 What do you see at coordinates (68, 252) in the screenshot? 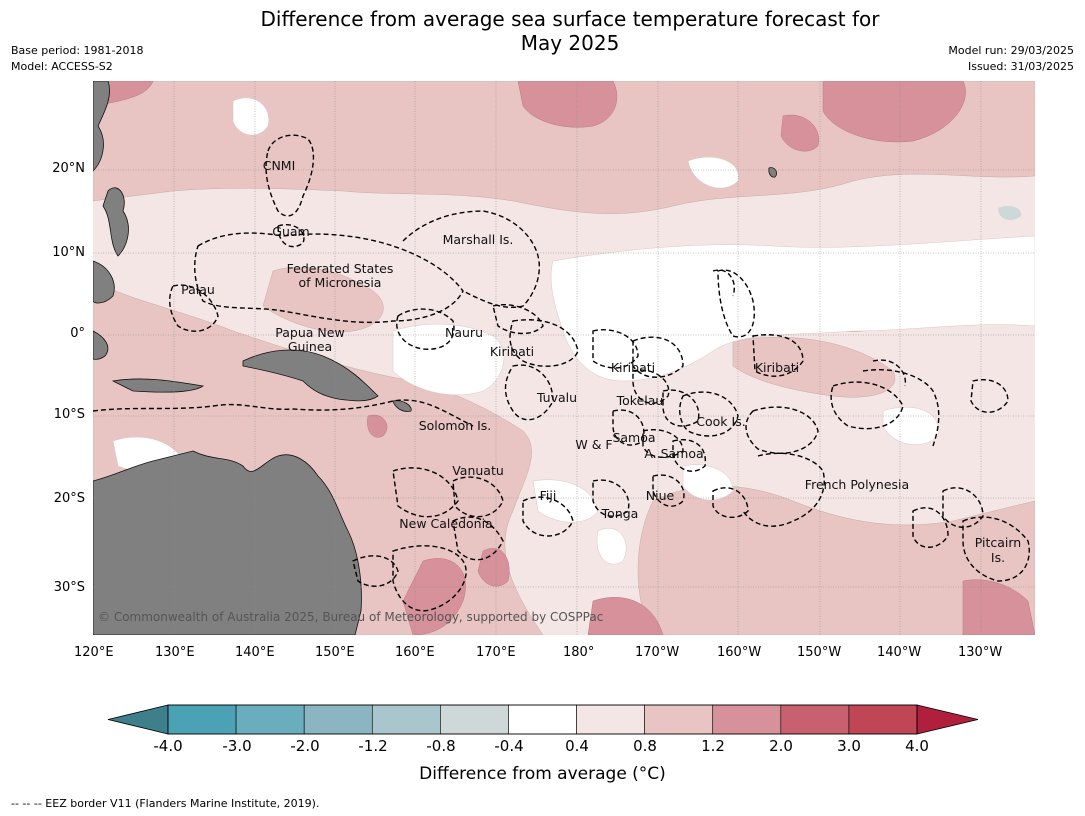
I see `lat-label-10n: 10°N` at bounding box center [68, 252].